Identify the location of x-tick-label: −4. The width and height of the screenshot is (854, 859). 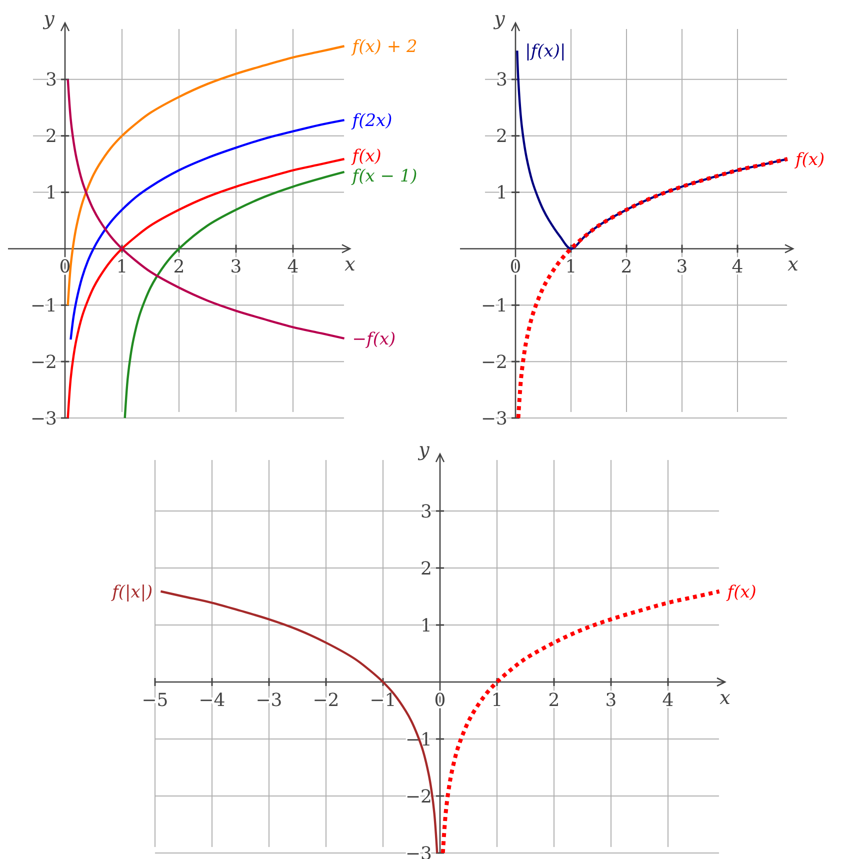
(212, 700).